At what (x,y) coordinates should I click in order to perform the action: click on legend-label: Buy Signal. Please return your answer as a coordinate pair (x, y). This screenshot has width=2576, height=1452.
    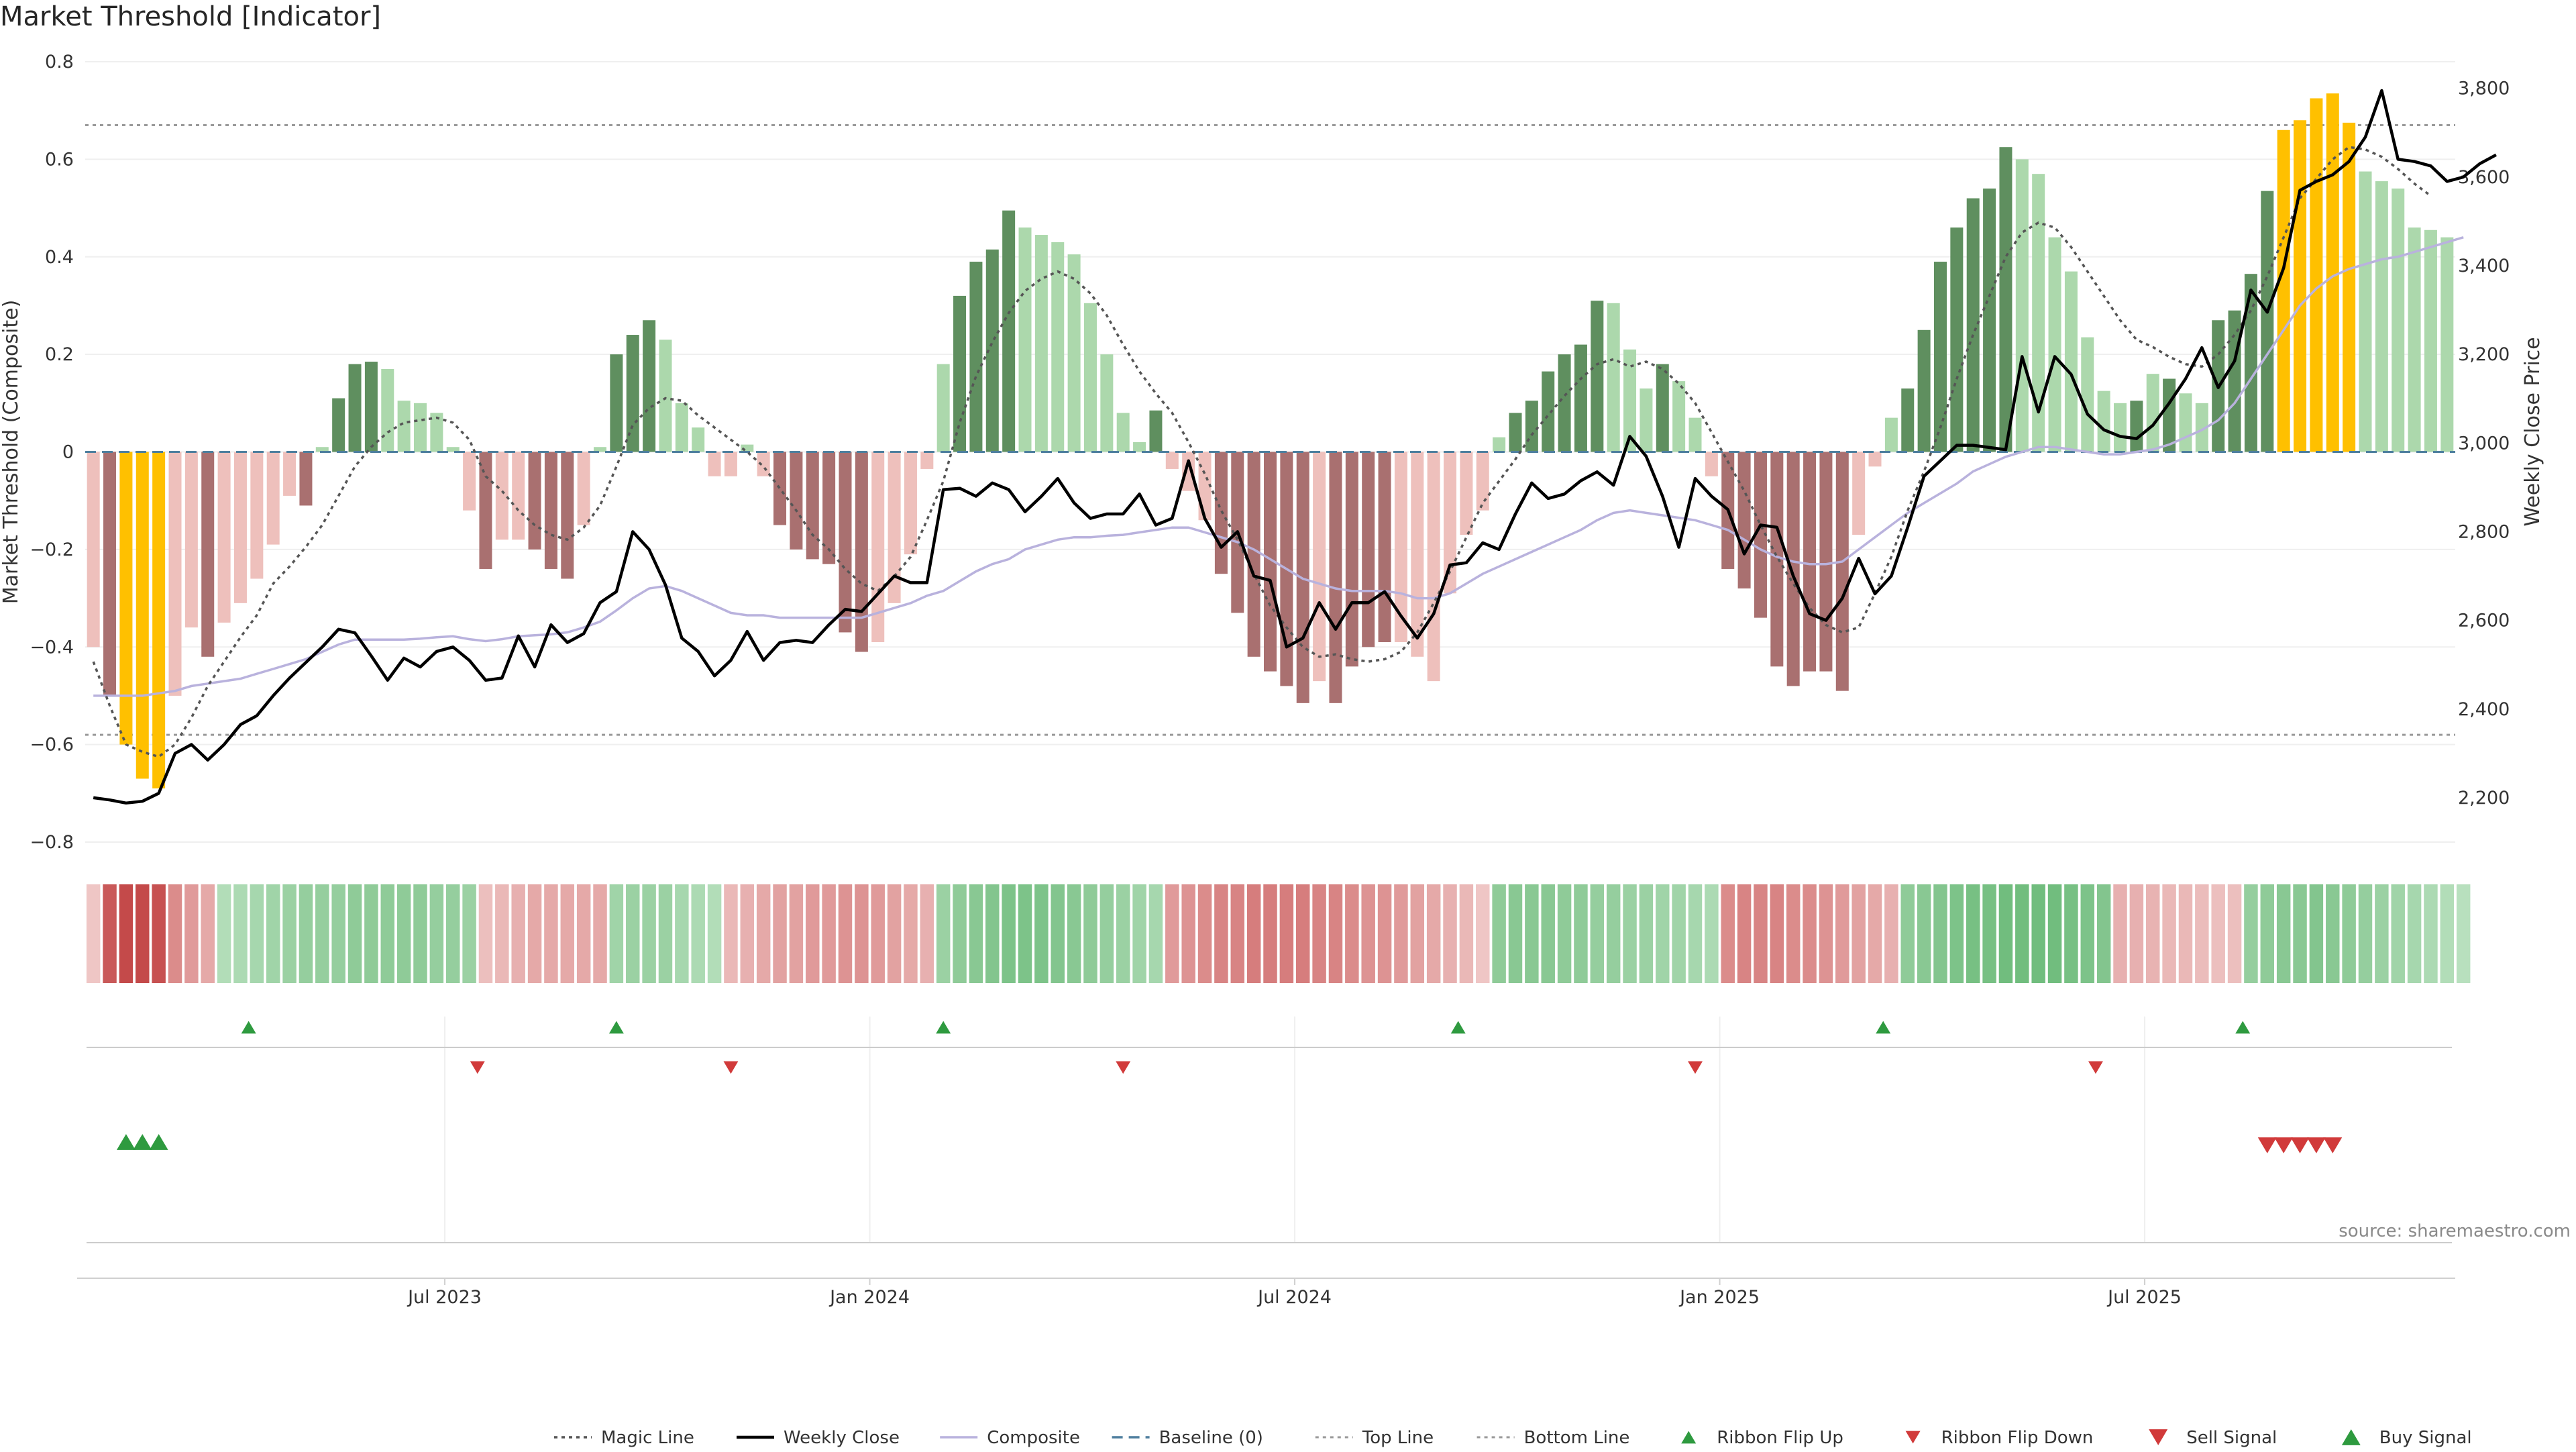
    Looking at the image, I should click on (2425, 1438).